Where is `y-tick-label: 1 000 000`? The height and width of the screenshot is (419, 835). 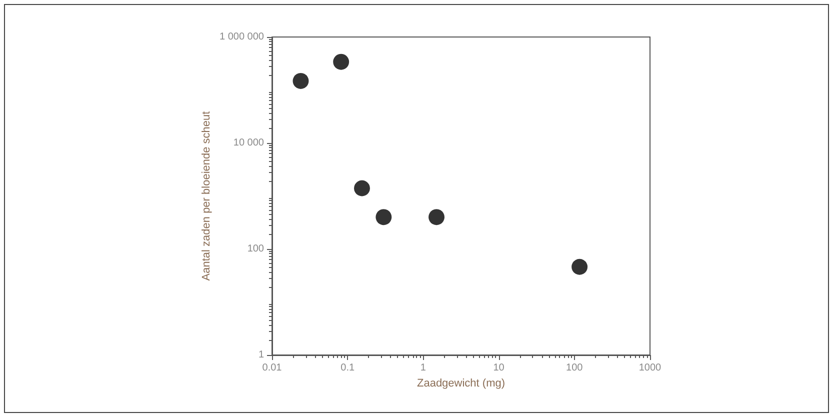
y-tick-label: 1 000 000 is located at coordinates (242, 37).